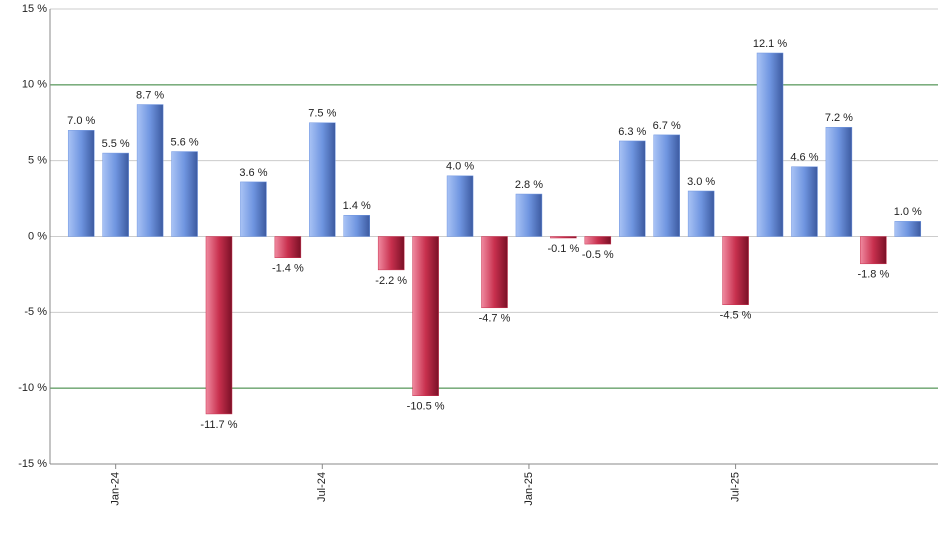 The width and height of the screenshot is (940, 555). I want to click on value-label: -0.1 %, so click(563, 249).